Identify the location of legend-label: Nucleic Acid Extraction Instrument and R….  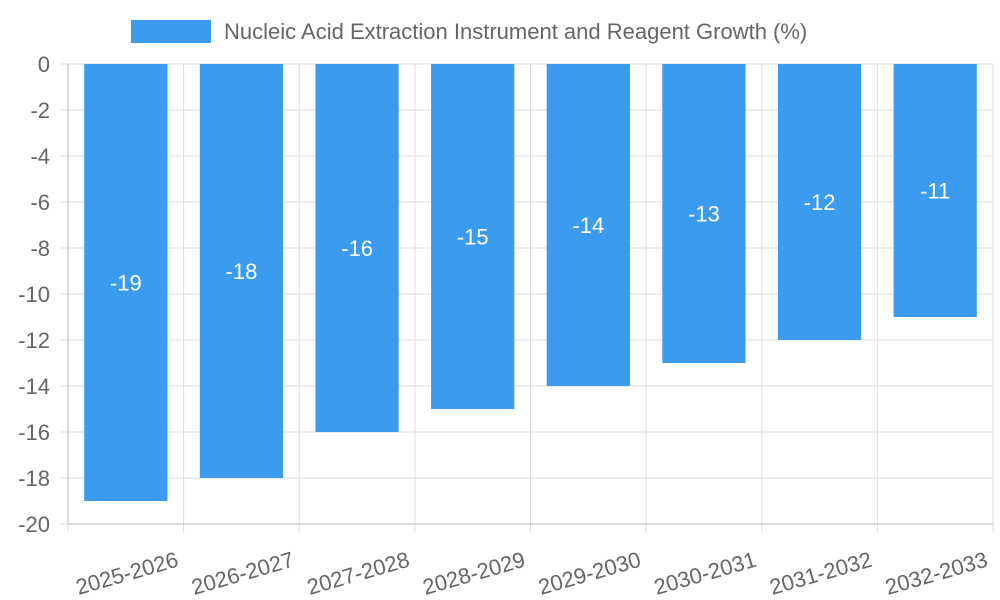
(515, 31).